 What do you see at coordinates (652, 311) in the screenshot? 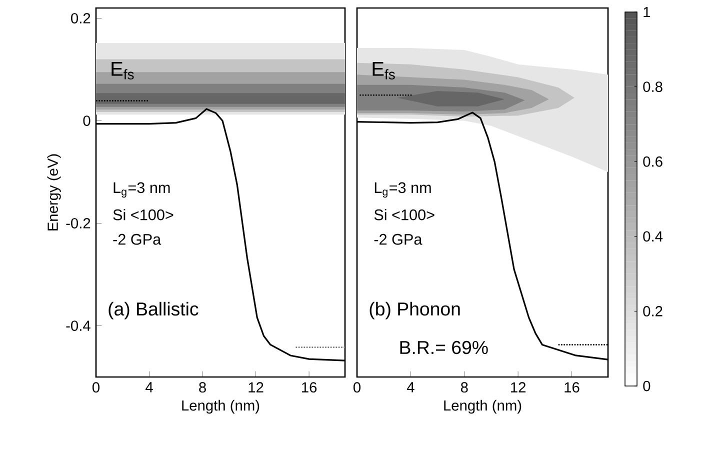
I see `color-bar-label: 0.2` at bounding box center [652, 311].